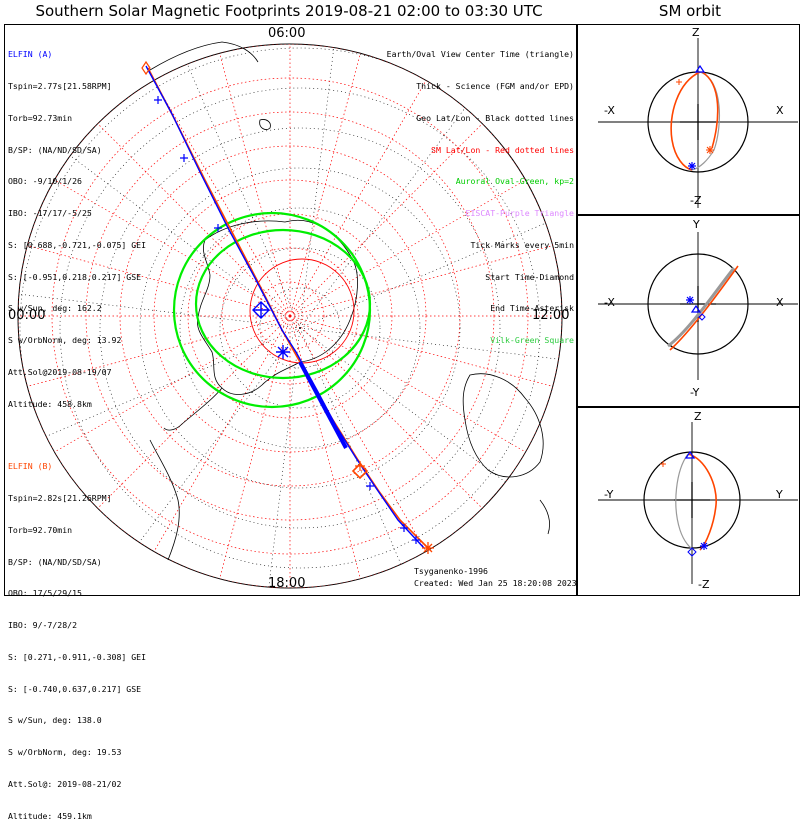 Image resolution: width=800 pixels, height=832 pixels. Describe the element at coordinates (60, 85) in the screenshot. I see `elfin-a-line: Tspin=2.77s[21.58RPM]` at that location.